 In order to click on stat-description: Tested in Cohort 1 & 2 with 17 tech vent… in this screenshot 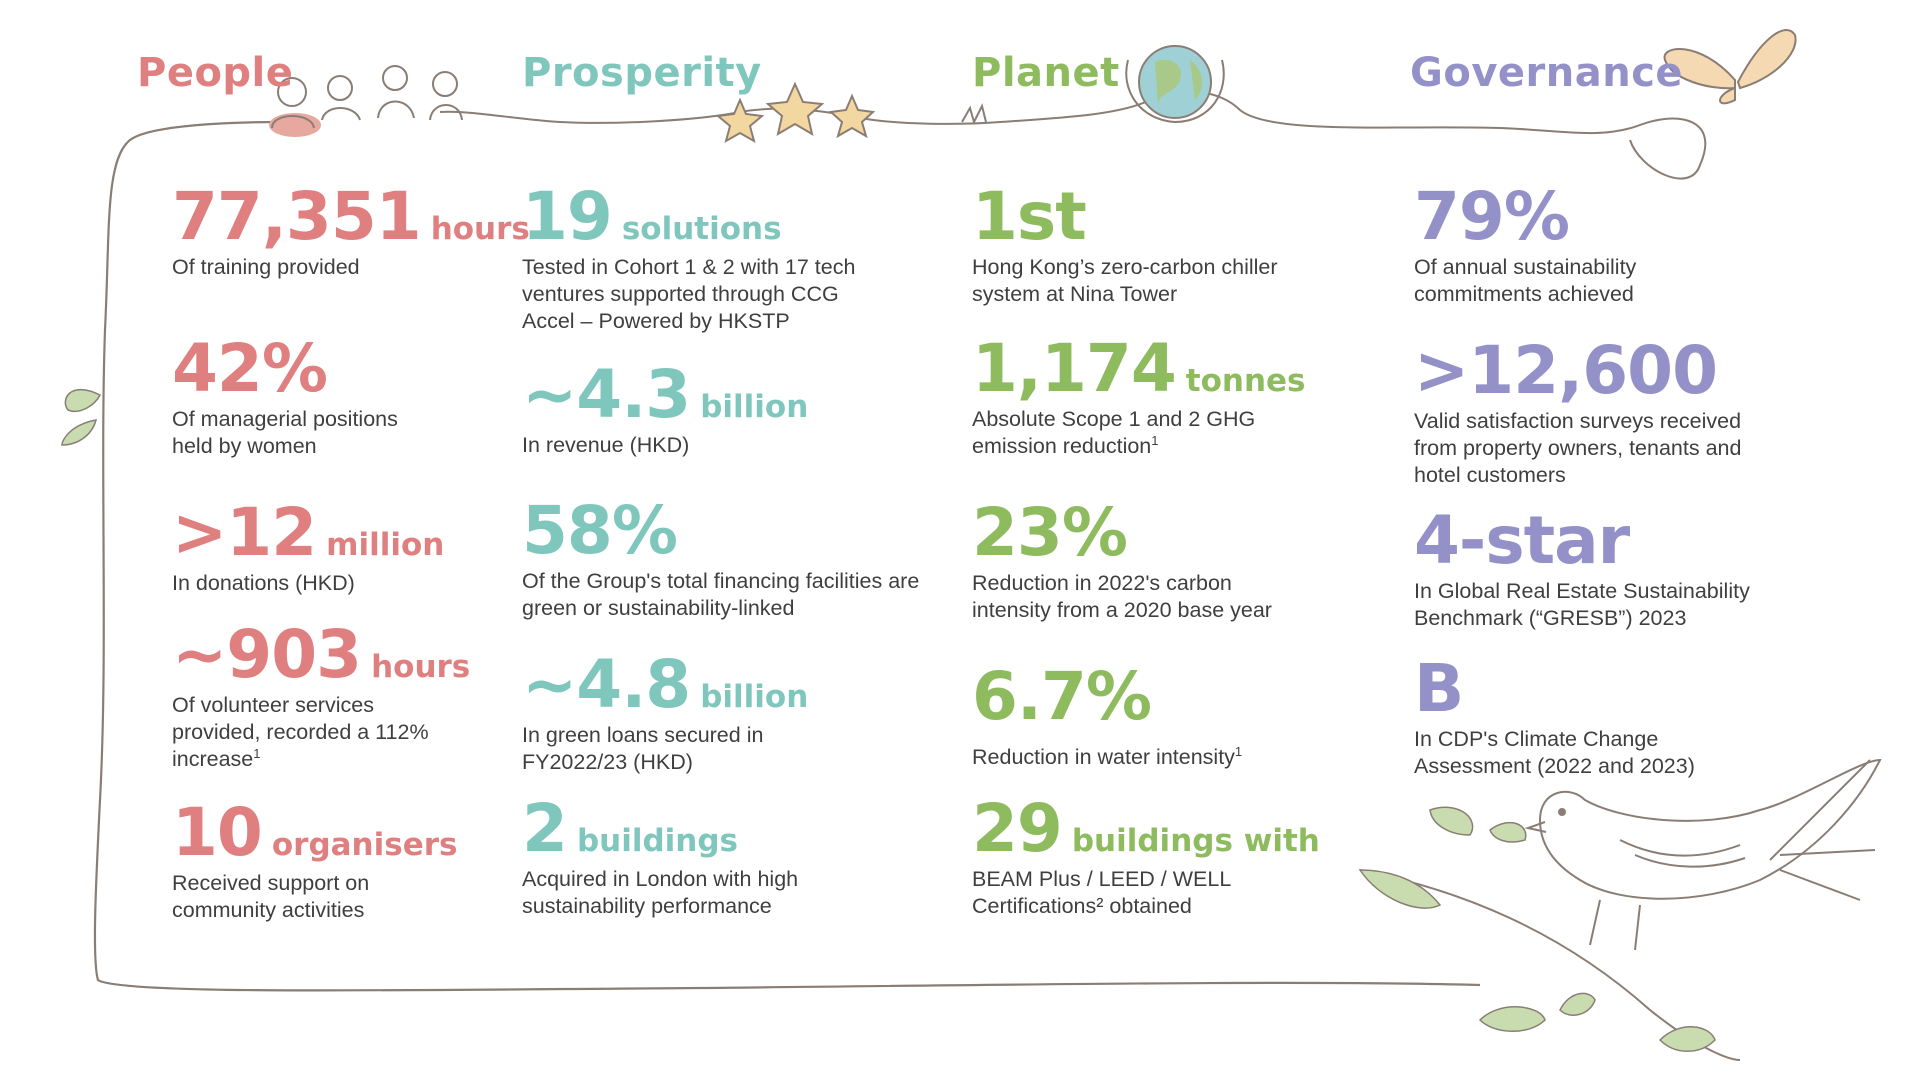, I will do `click(689, 294)`.